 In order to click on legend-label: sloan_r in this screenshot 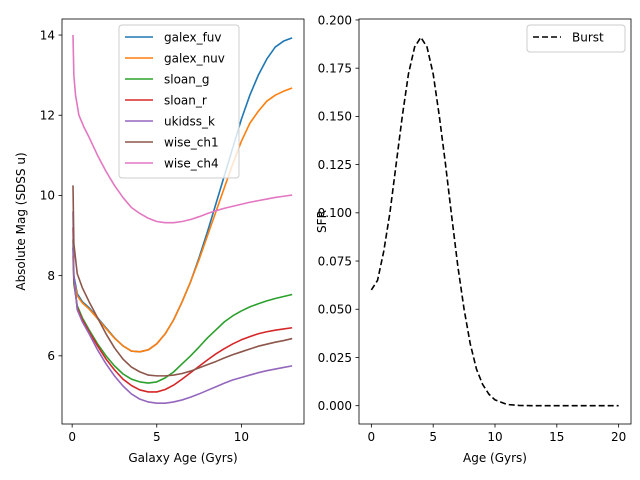, I will do `click(185, 100)`.